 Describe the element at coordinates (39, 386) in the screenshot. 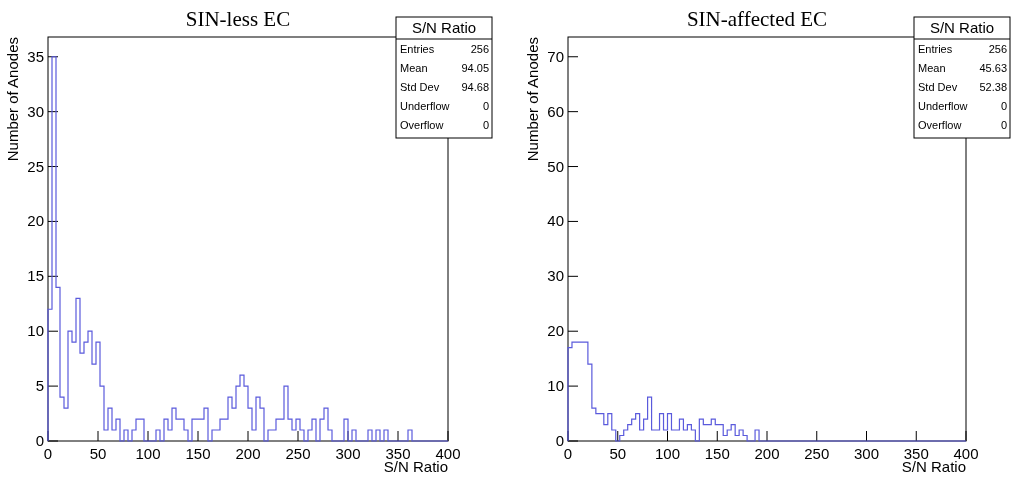

I see `y-tick-label: 5` at that location.